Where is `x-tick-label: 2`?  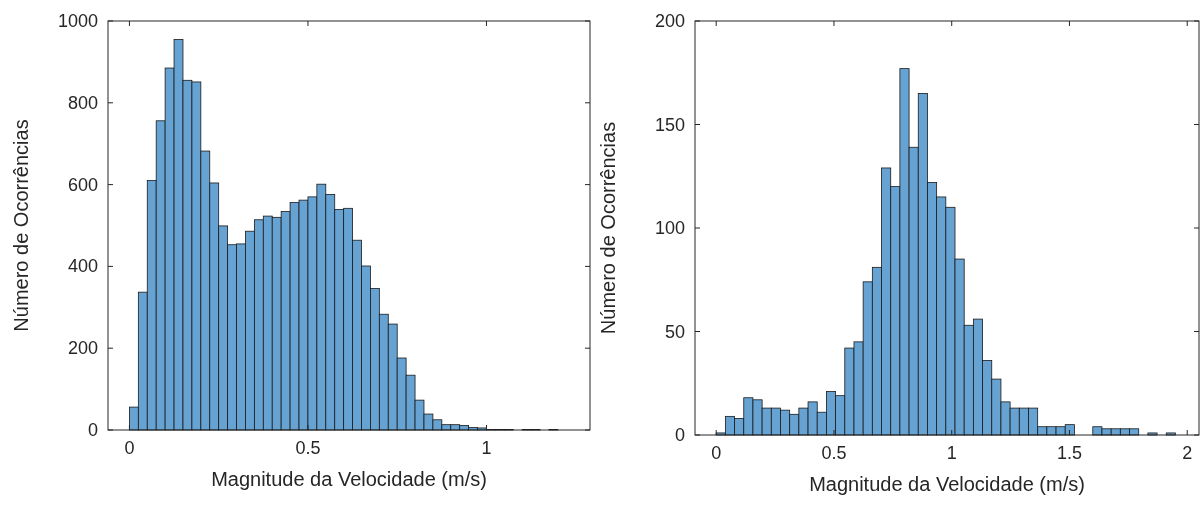
x-tick-label: 2 is located at coordinates (1187, 453).